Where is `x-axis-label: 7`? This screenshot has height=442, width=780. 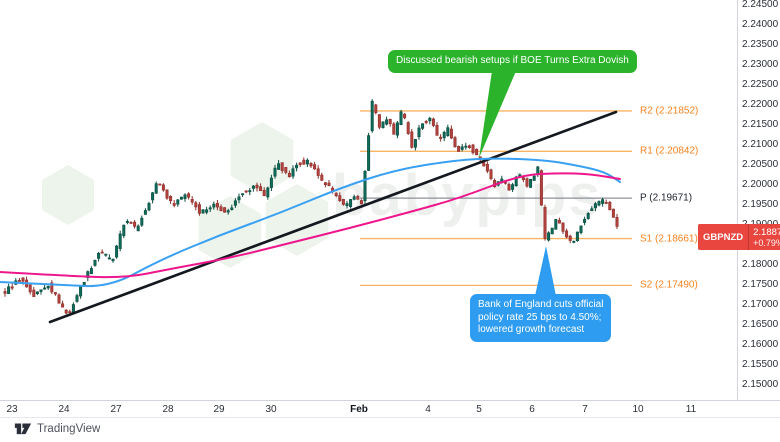 x-axis-label: 7 is located at coordinates (585, 409).